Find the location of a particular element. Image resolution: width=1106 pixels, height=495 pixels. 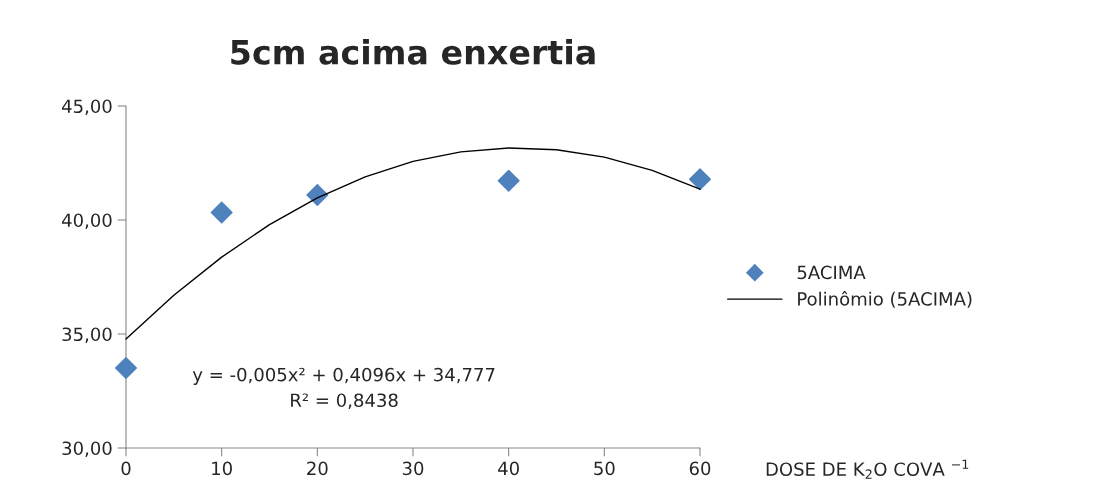

legend-label: 5ACIMA is located at coordinates (831, 272).